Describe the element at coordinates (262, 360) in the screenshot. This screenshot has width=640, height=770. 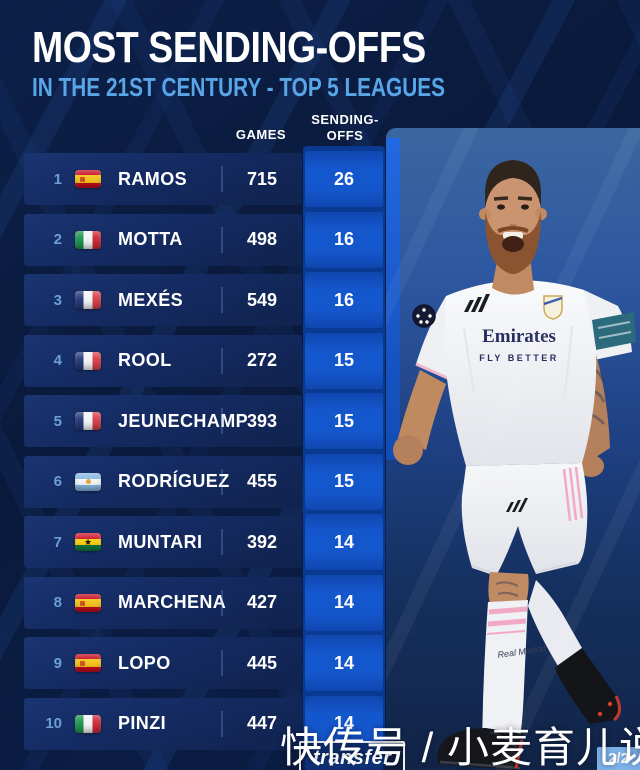
I see `games-value: 272` at that location.